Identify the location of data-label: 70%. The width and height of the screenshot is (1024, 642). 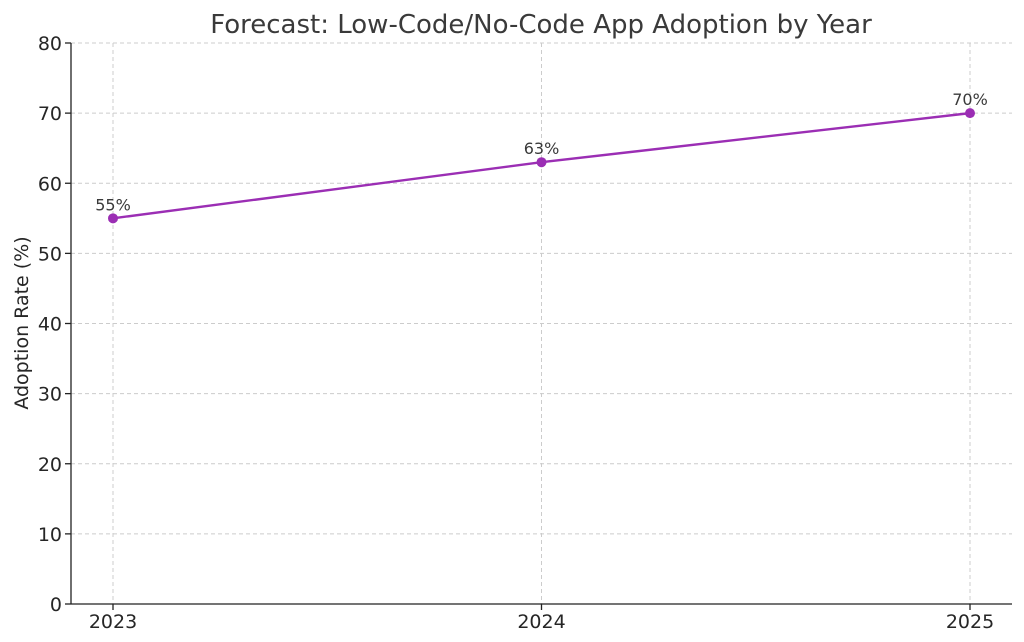
(970, 99).